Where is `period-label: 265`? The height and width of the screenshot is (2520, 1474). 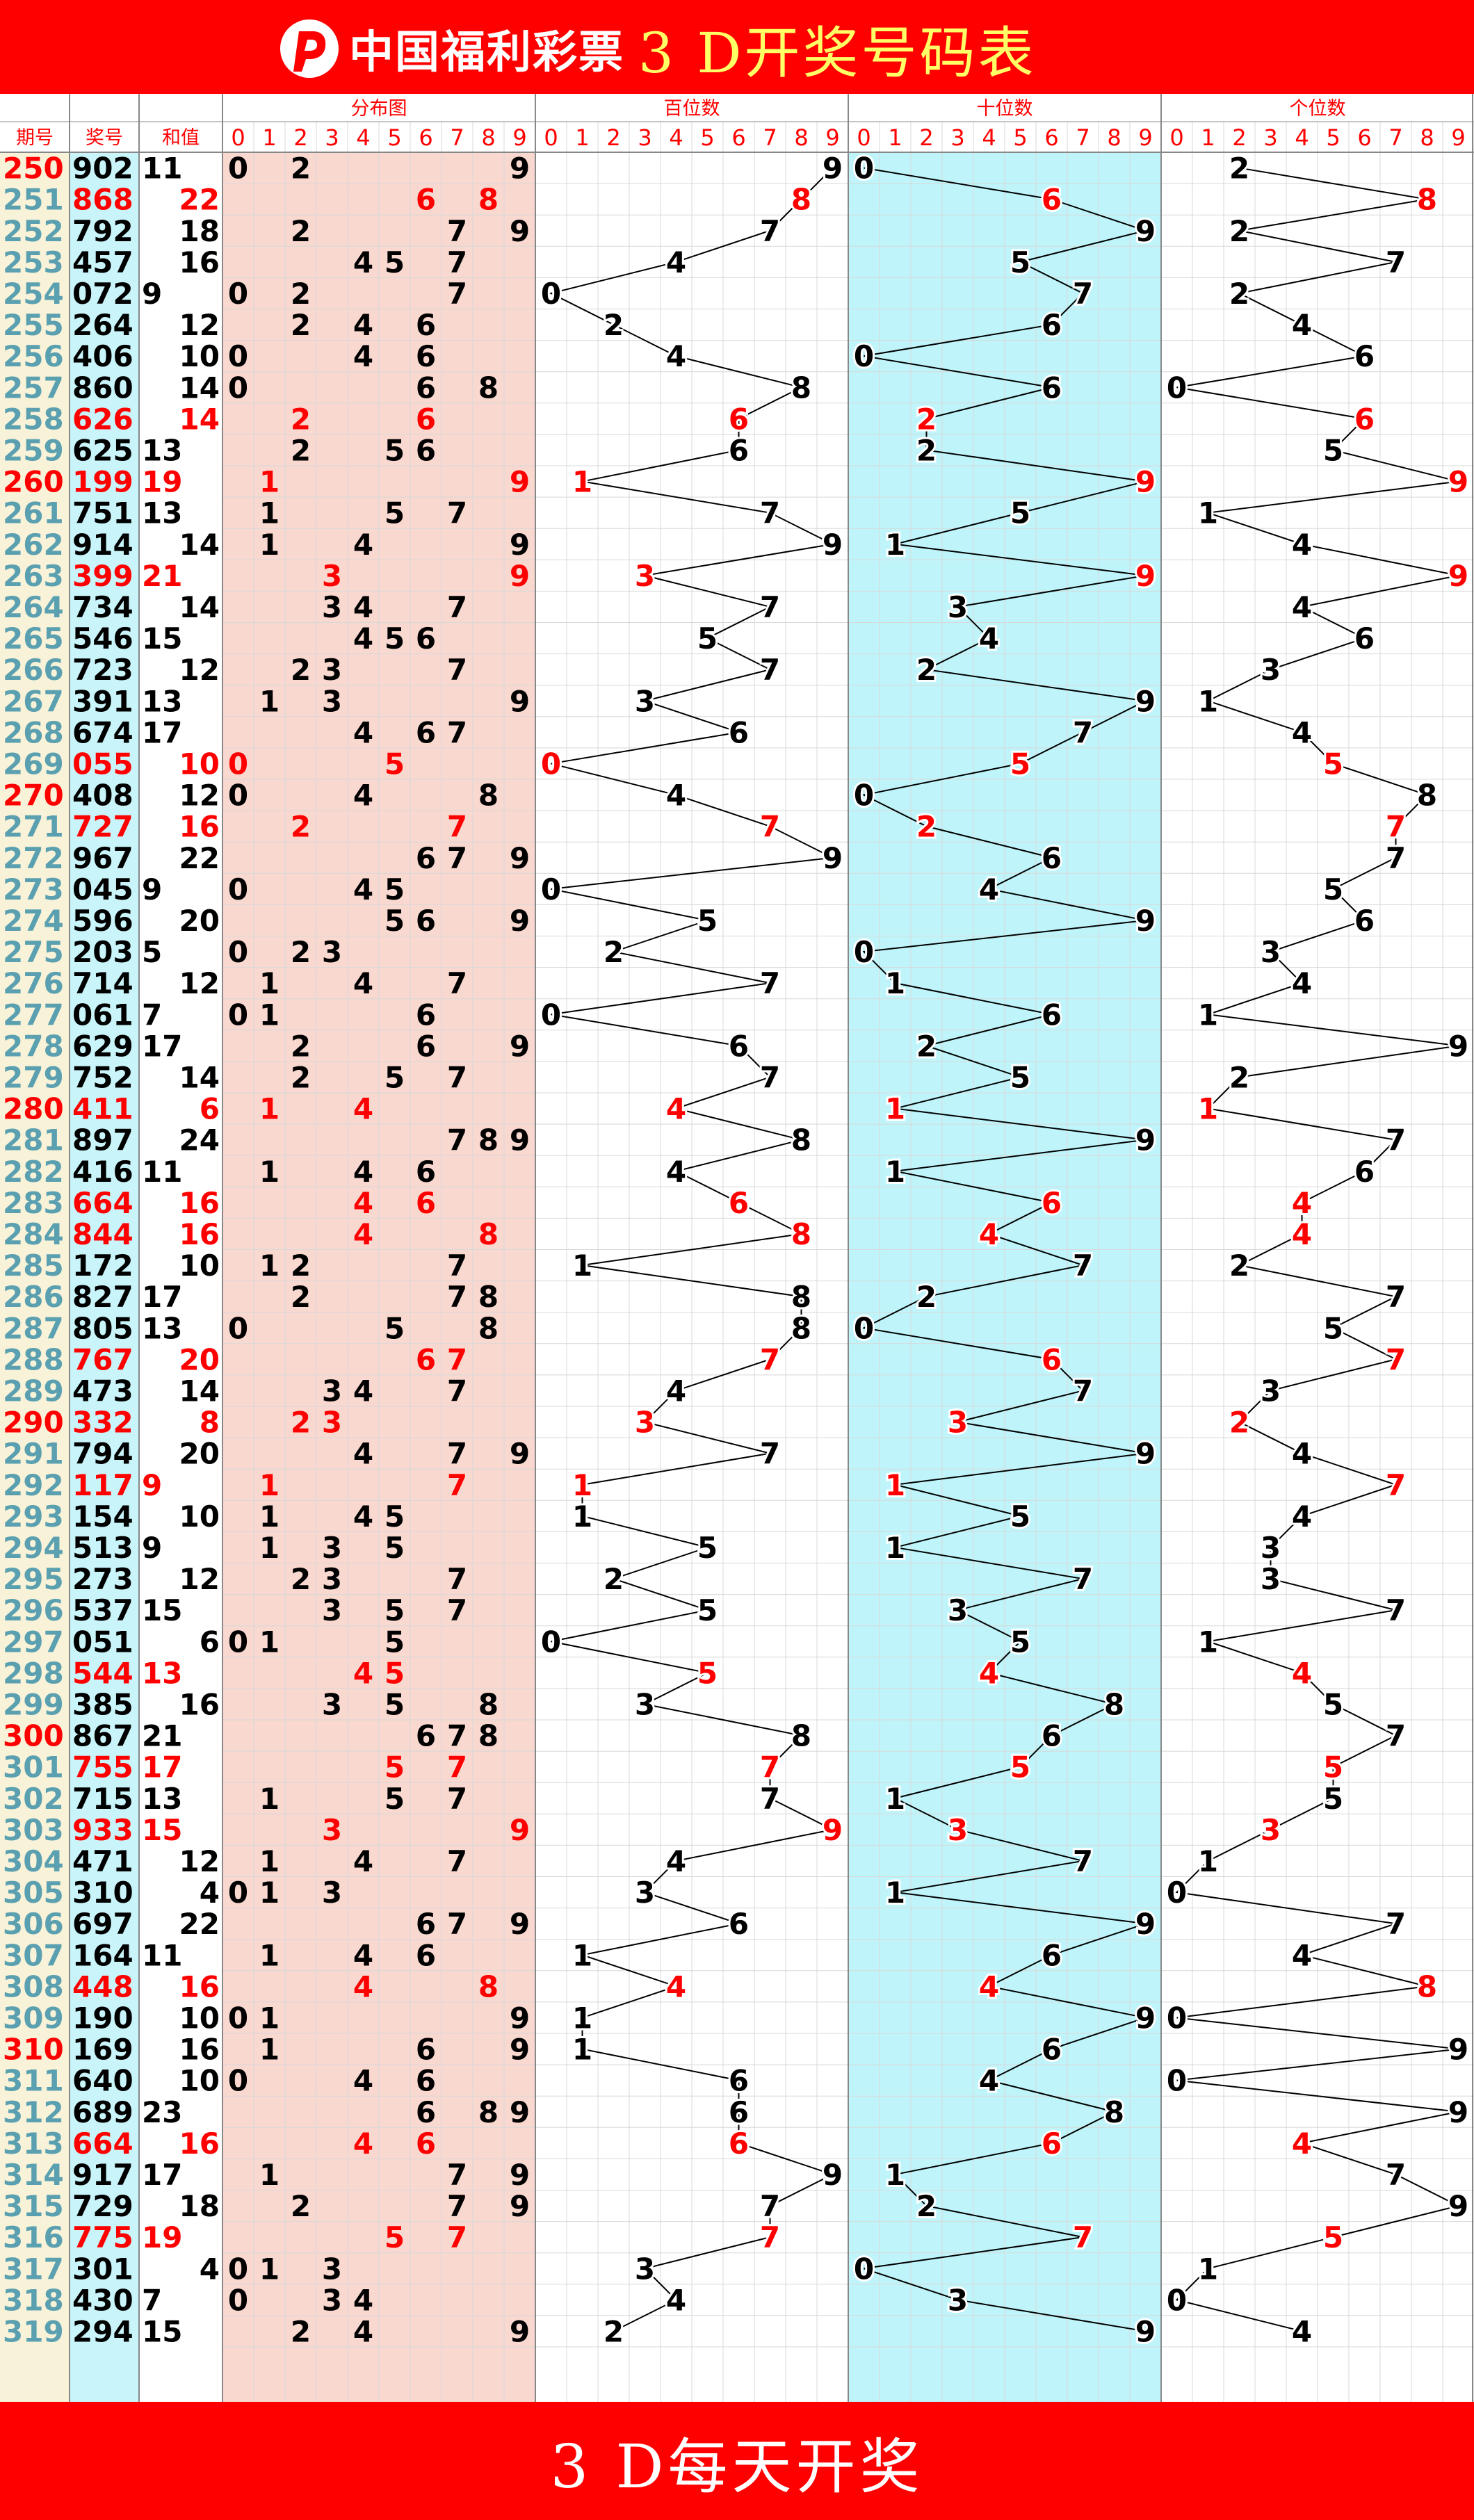
period-label: 265 is located at coordinates (33, 638).